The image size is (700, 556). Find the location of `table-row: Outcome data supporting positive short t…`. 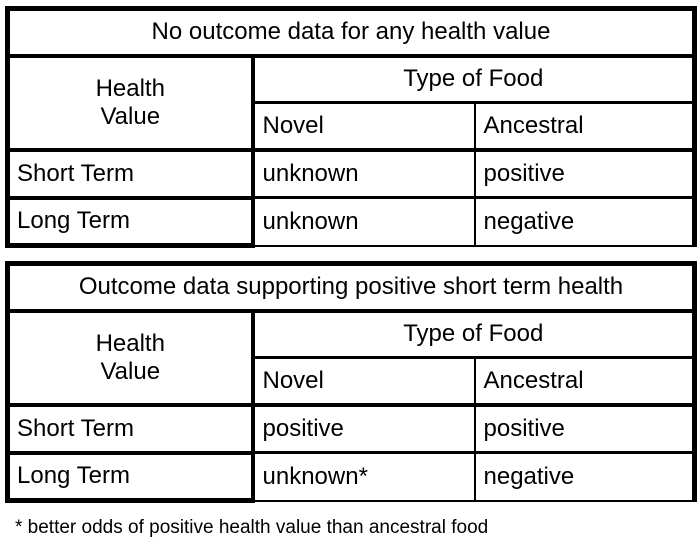

table-row: Outcome data supporting positive short t… is located at coordinates (351, 287).